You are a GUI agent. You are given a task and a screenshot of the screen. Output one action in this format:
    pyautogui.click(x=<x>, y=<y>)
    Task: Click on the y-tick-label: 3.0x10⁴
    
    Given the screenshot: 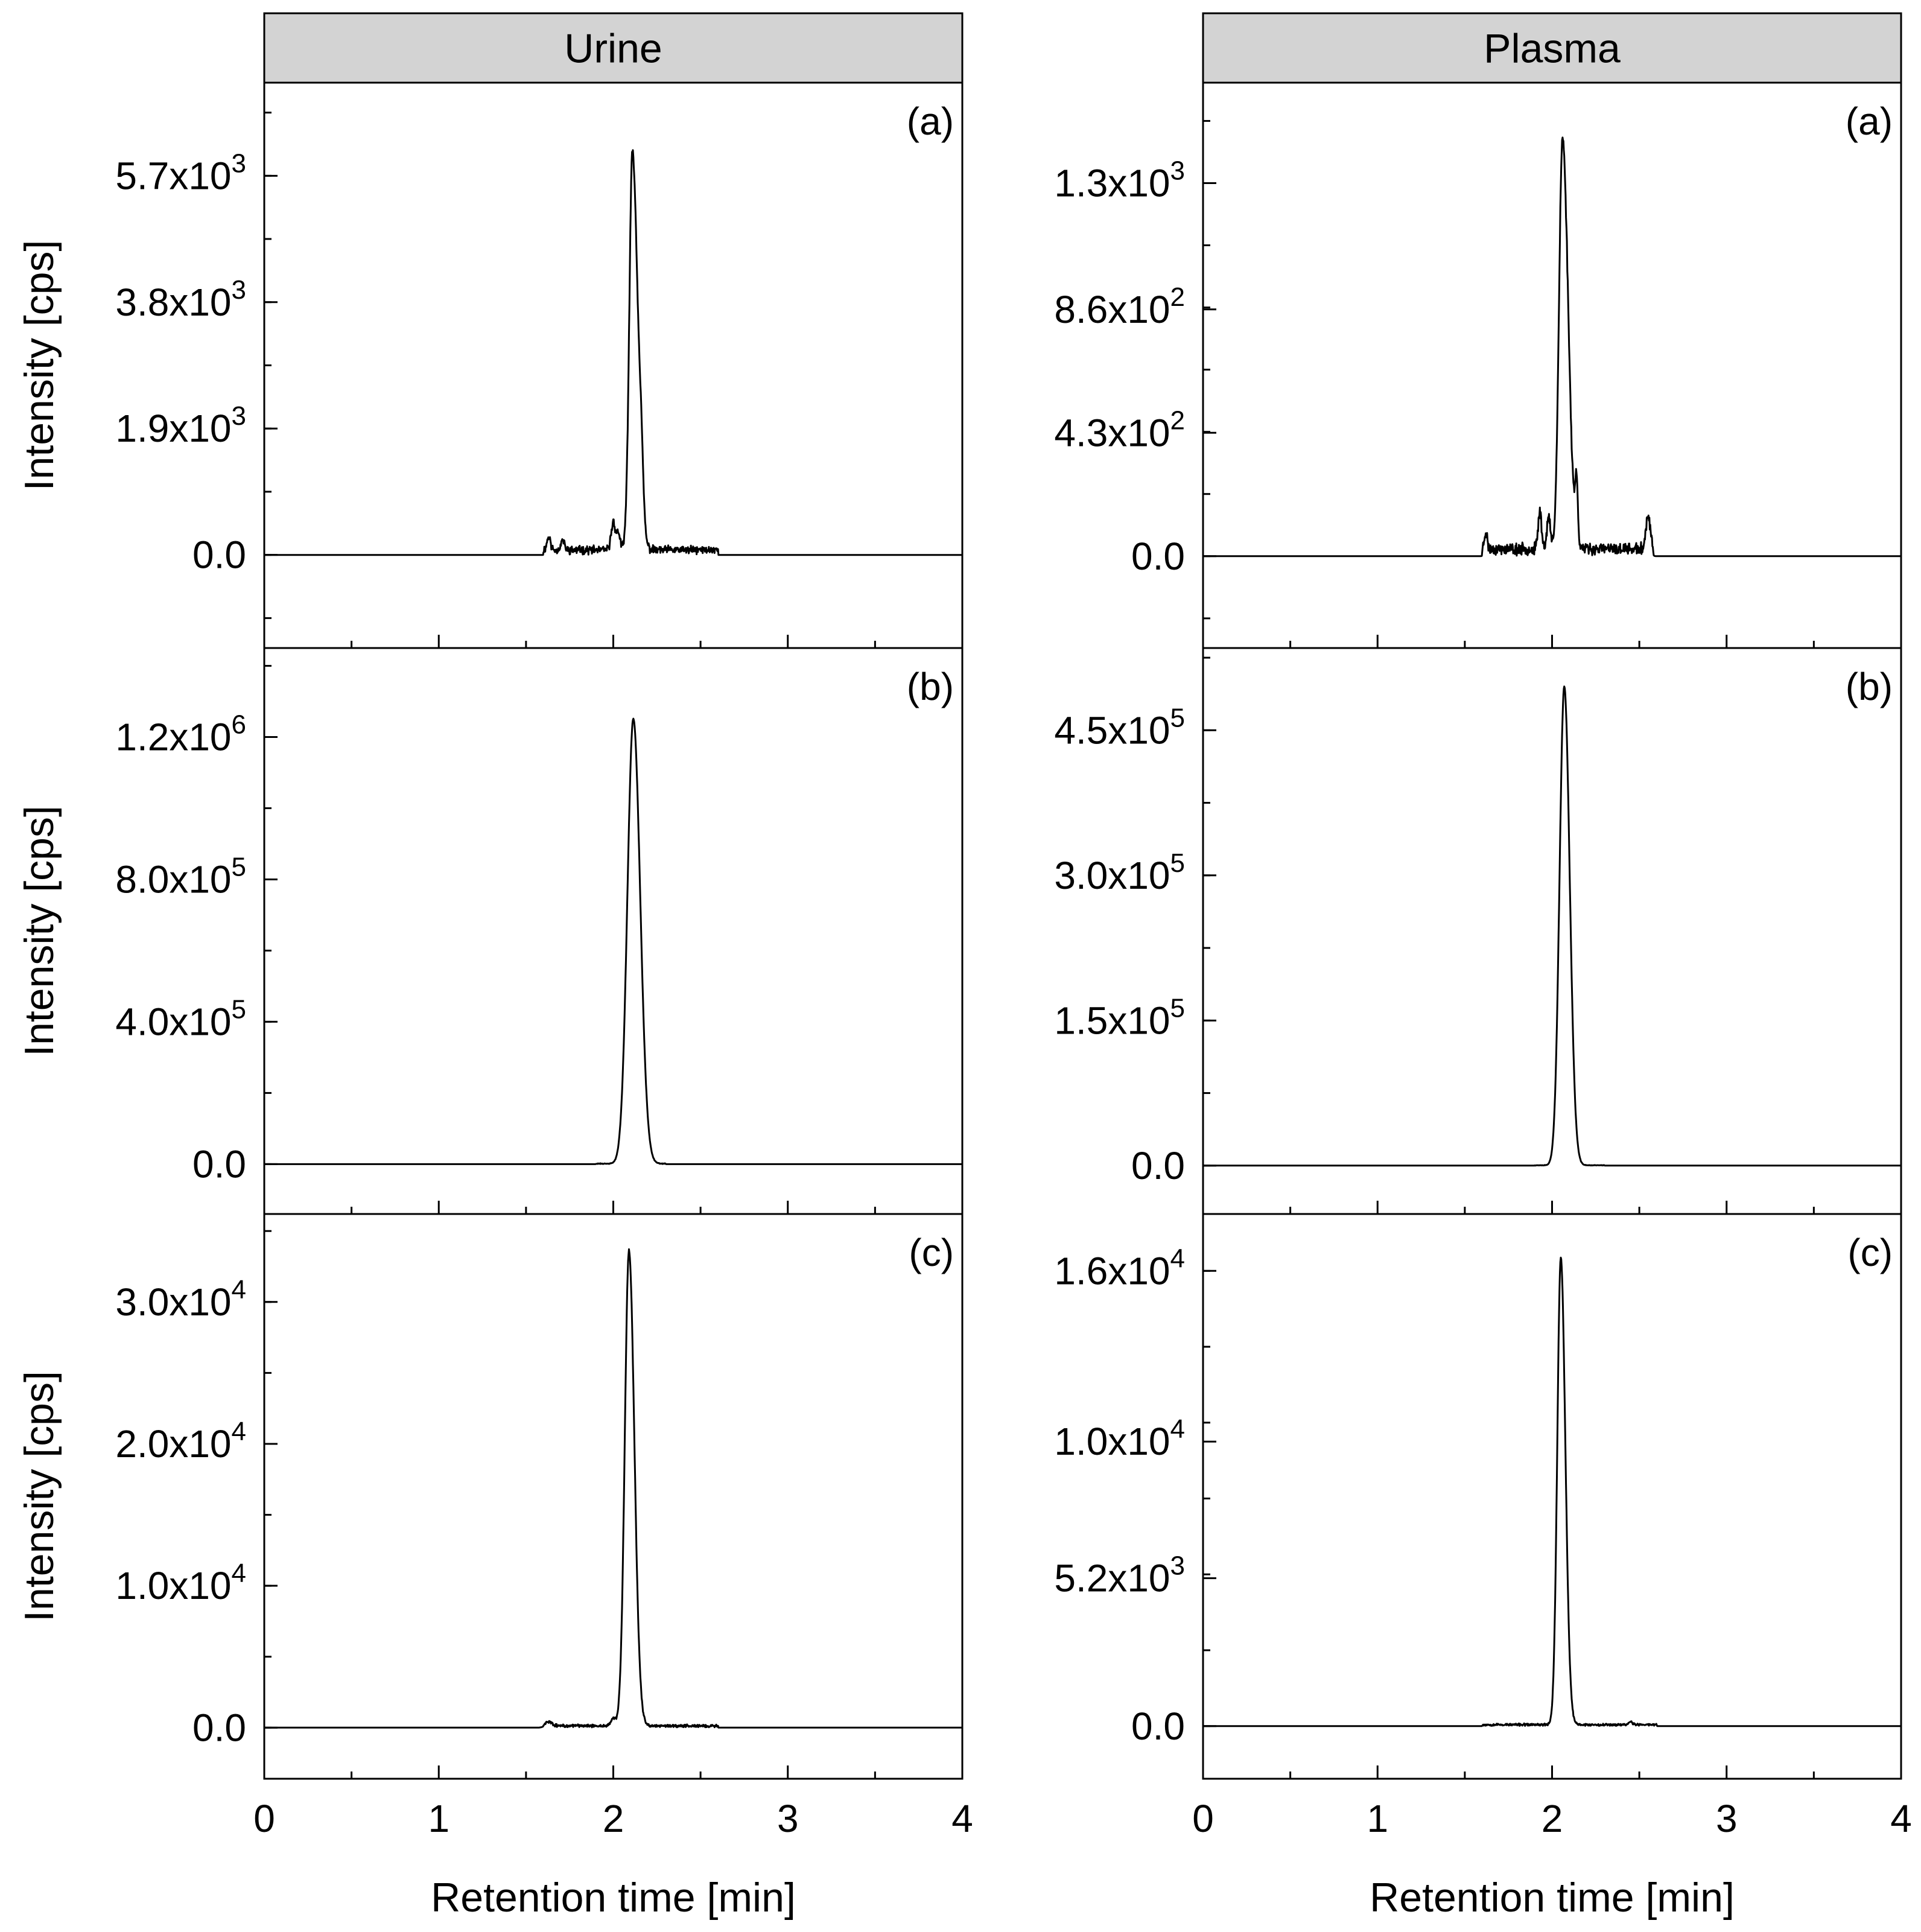 What is the action you would take?
    pyautogui.click(x=181, y=1299)
    